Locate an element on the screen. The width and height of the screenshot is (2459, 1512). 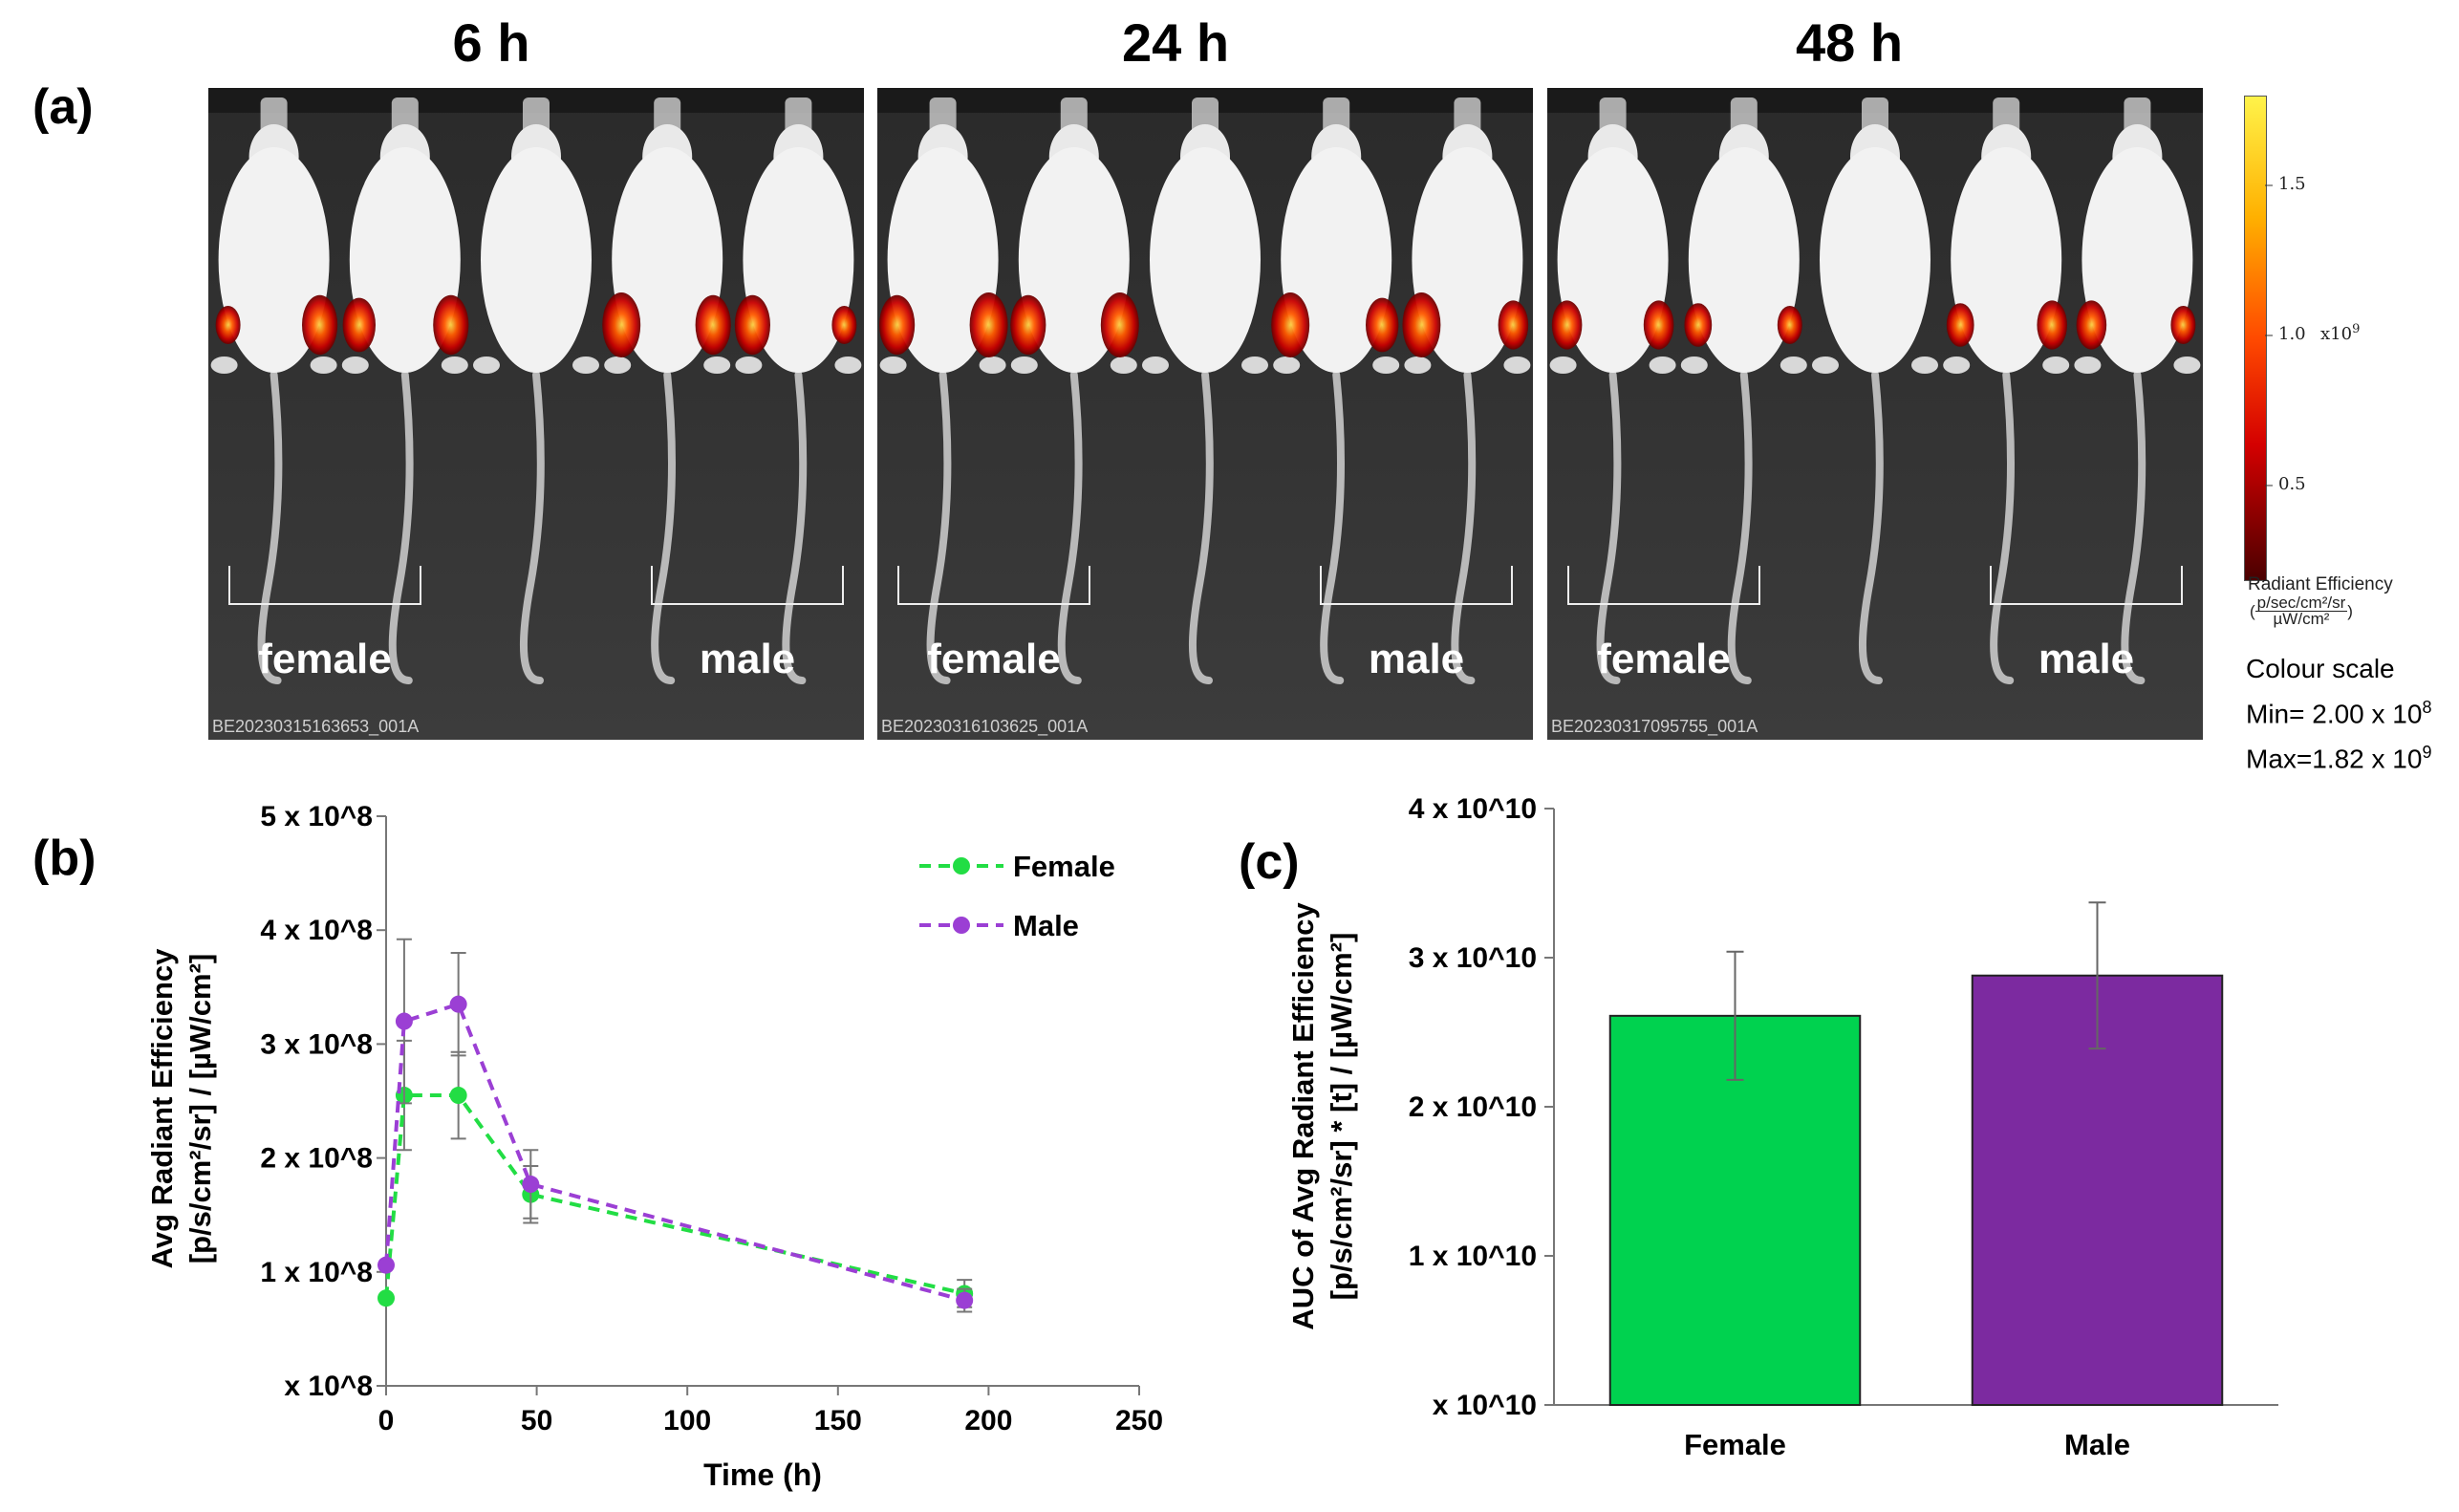
y-tick-label: 4 x 10^8 is located at coordinates (316, 930).